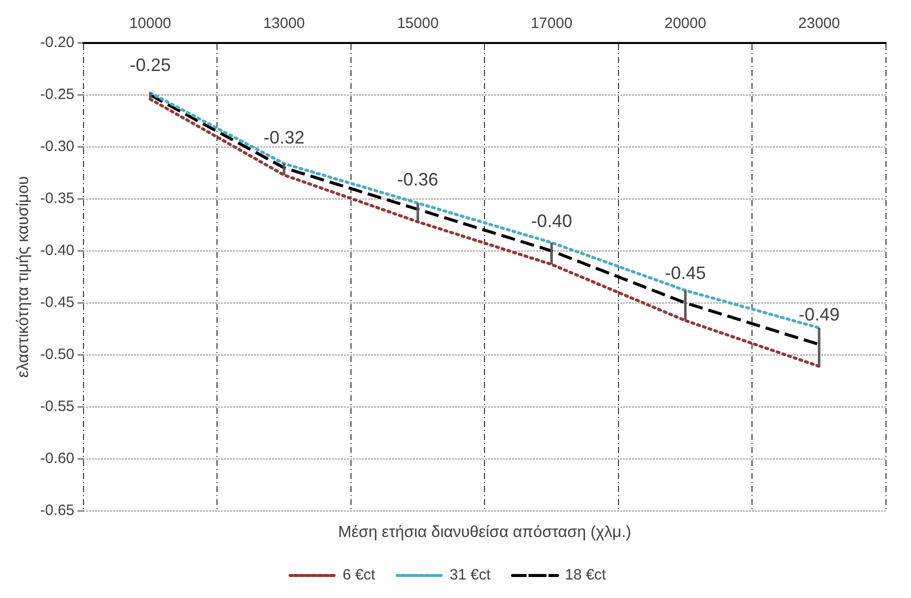  I want to click on x-tick-label: 15000, so click(417, 23).